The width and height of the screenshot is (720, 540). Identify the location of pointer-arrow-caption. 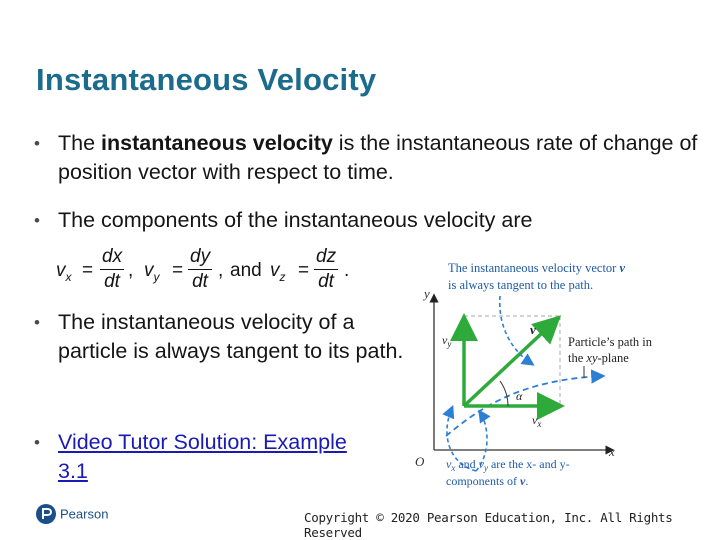
(516, 330).